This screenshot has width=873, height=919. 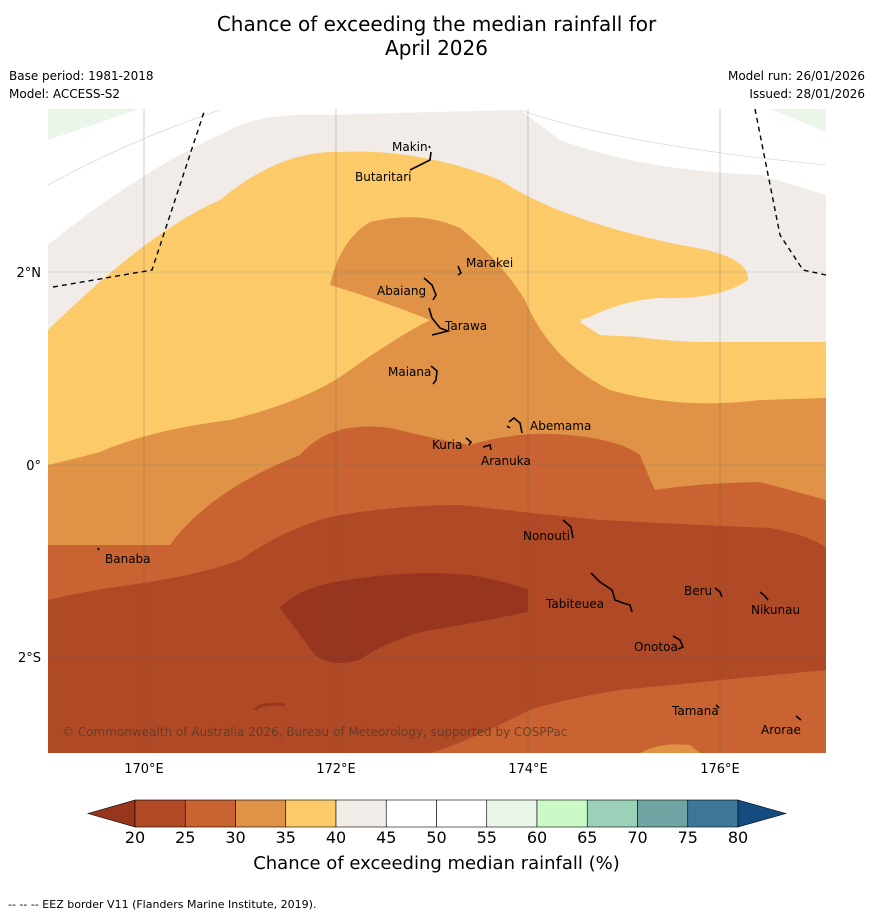 I want to click on label-arorae: Arorae, so click(x=781, y=730).